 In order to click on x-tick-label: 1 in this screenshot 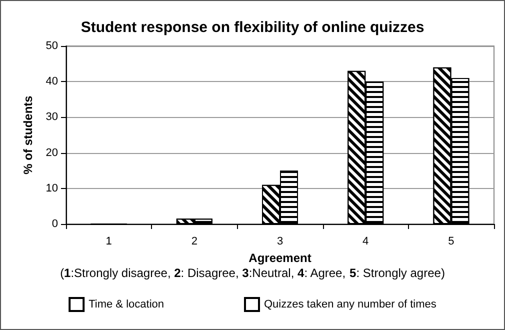, I will do `click(109, 242)`.